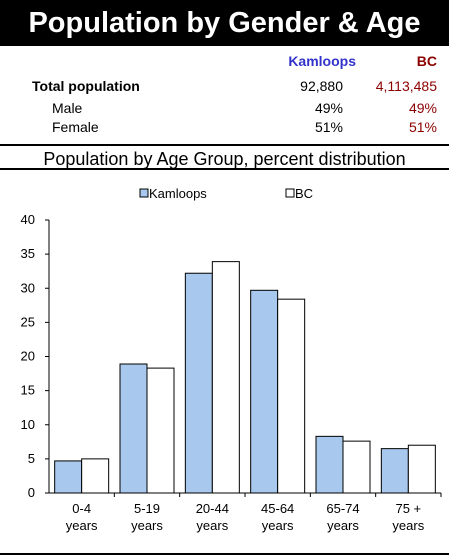 The height and width of the screenshot is (559, 449). What do you see at coordinates (28, 390) in the screenshot?
I see `y-tick-label: 15` at bounding box center [28, 390].